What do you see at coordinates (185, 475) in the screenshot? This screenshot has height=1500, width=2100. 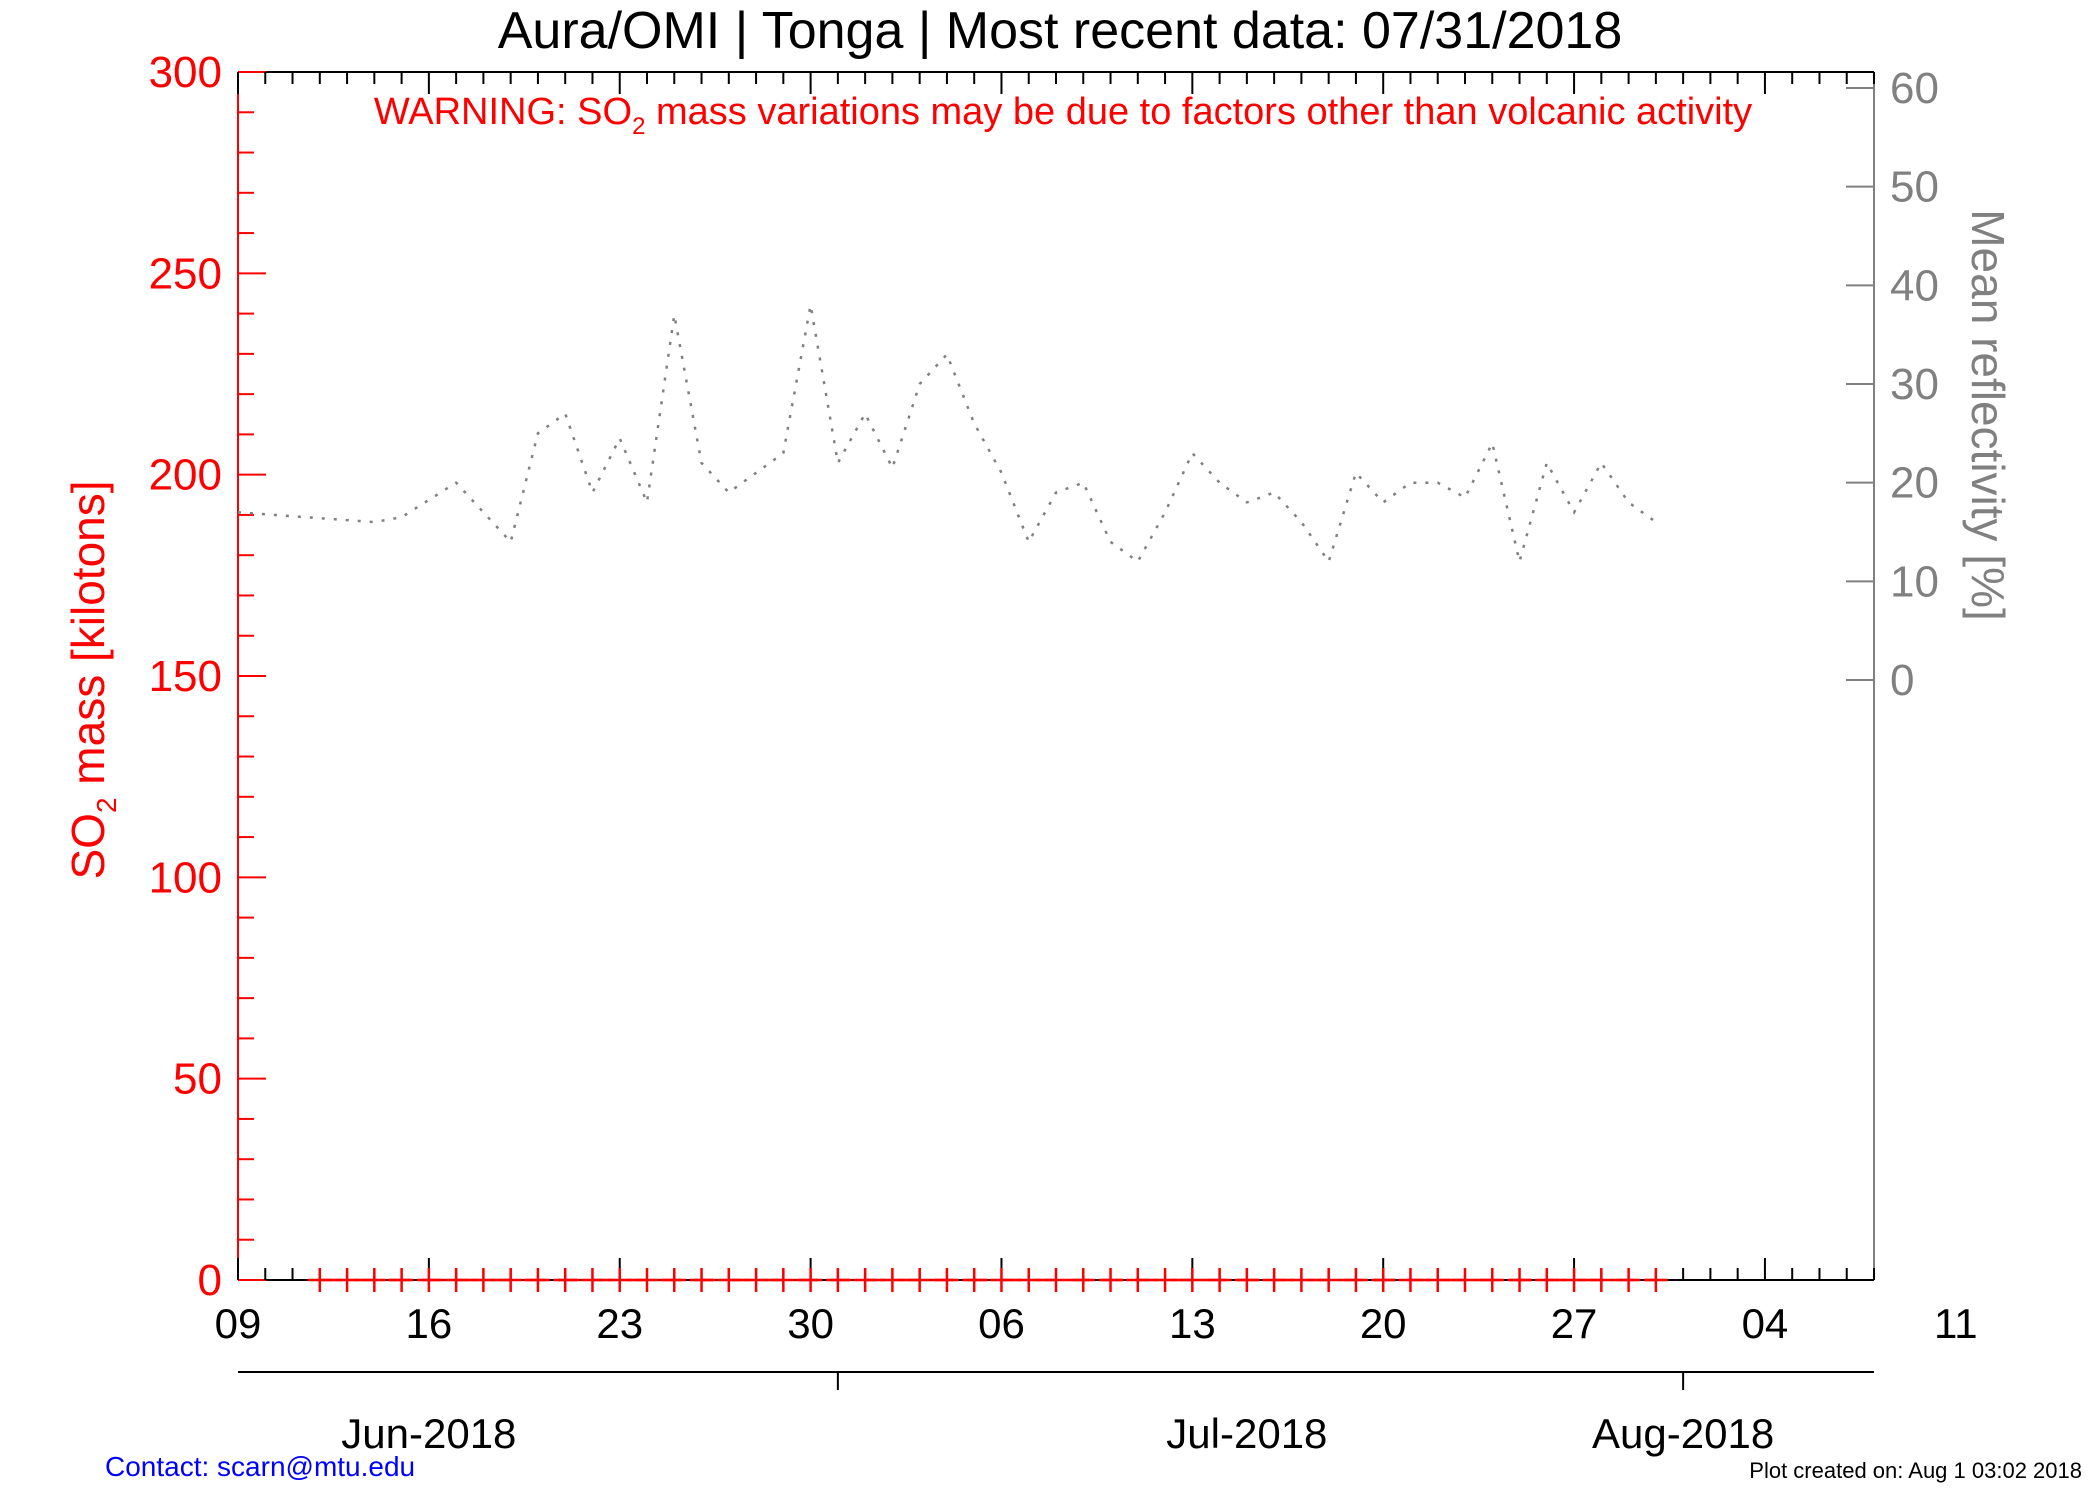 I see `left-tick-label: 200` at bounding box center [185, 475].